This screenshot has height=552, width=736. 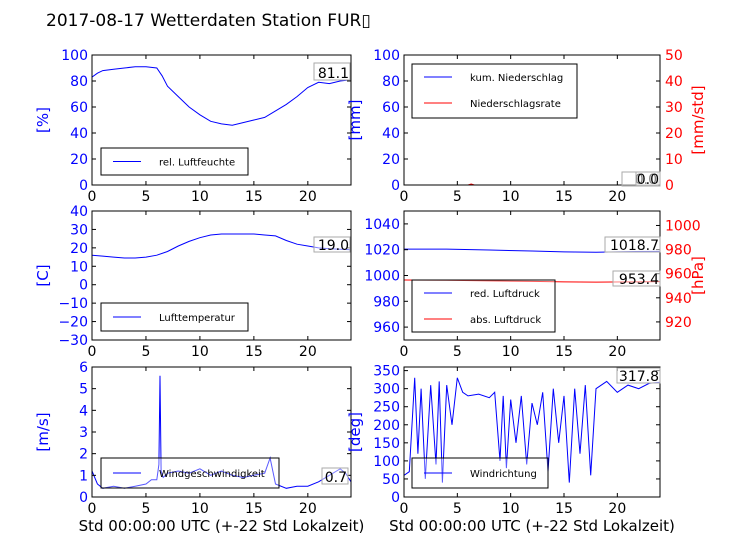 What do you see at coordinates (83, 390) in the screenshot?
I see `y-tick-label: 5` at bounding box center [83, 390].